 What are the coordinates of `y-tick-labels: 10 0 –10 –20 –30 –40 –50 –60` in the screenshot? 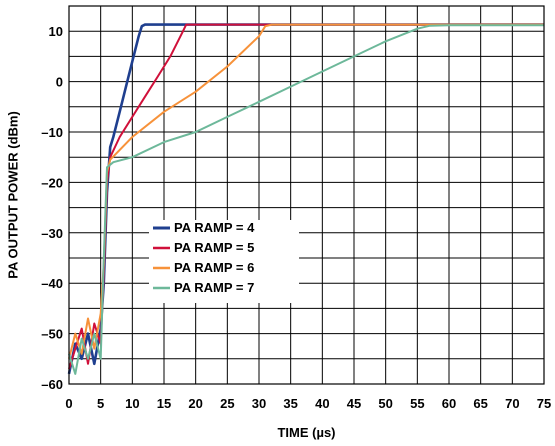 It's located at (52, 208).